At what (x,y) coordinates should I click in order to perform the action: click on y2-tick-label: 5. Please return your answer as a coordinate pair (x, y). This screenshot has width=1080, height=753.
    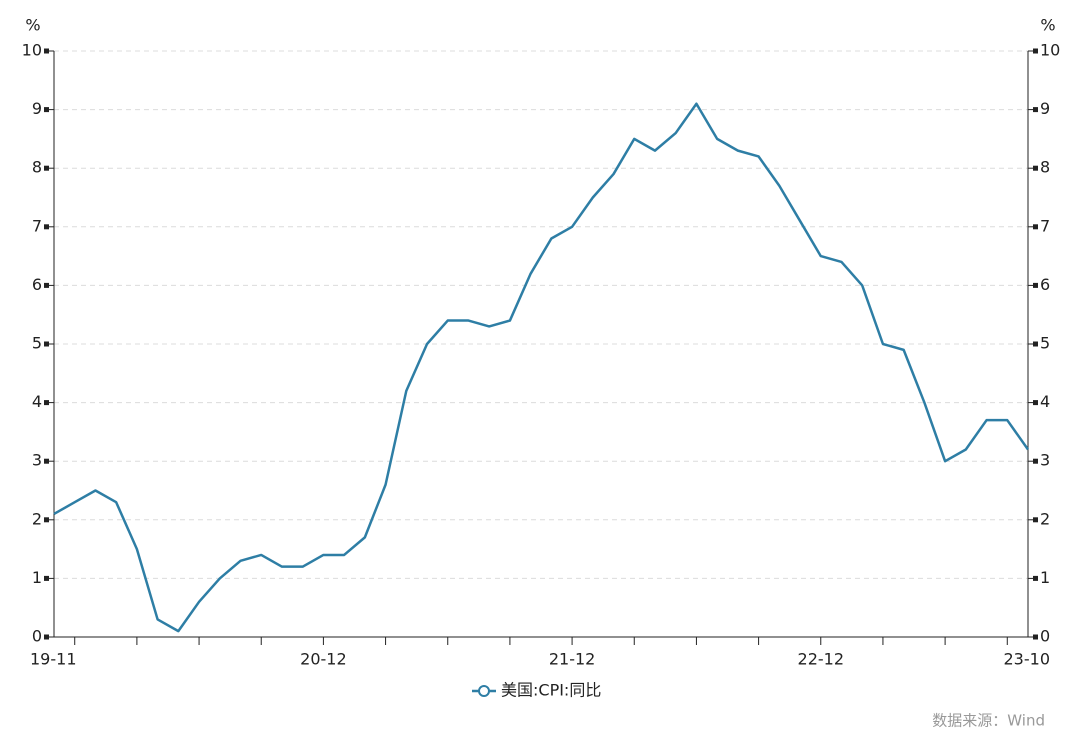
    Looking at the image, I should click on (1045, 343).